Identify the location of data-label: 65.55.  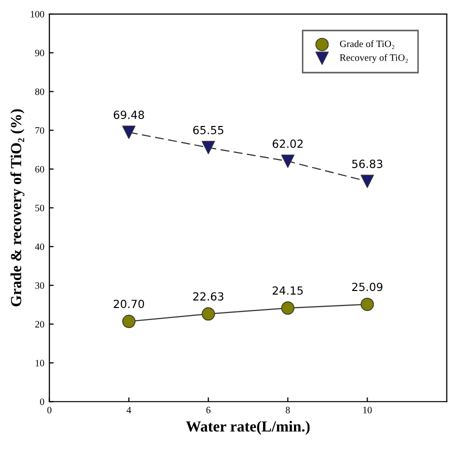
(208, 130).